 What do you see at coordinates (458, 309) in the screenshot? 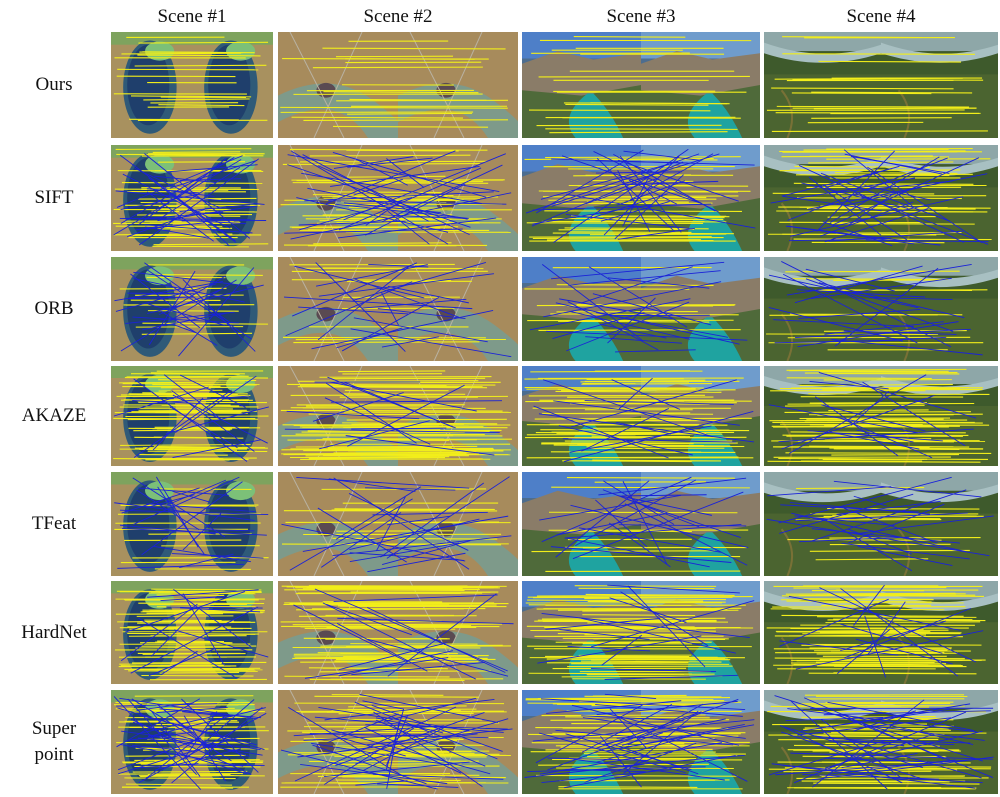
I see `scene-image-right` at bounding box center [458, 309].